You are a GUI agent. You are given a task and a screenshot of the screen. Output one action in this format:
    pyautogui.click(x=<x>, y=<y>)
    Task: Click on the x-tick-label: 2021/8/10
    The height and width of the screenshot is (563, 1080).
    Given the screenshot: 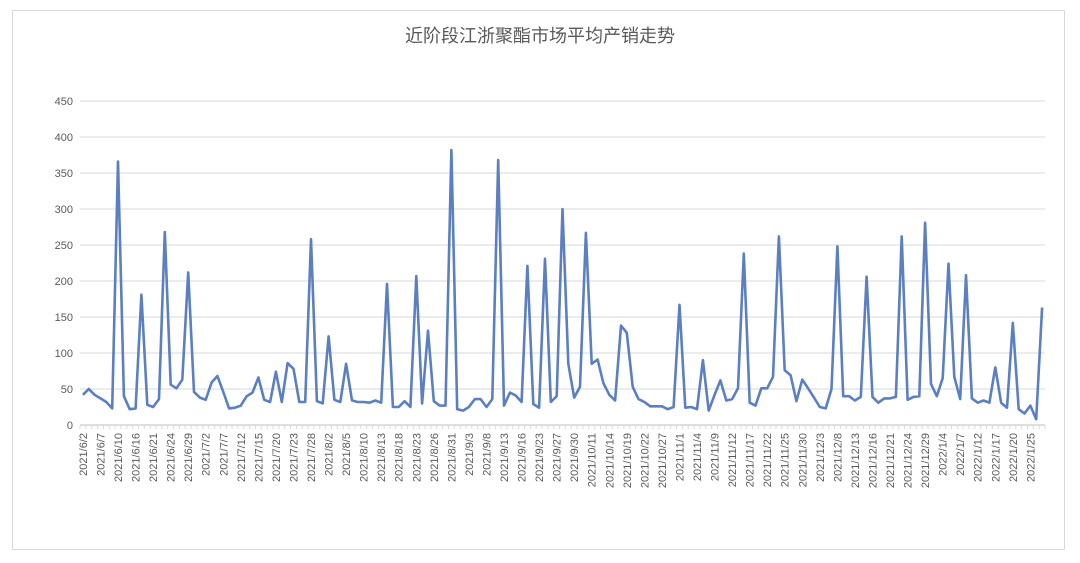 What is the action you would take?
    pyautogui.click(x=365, y=457)
    